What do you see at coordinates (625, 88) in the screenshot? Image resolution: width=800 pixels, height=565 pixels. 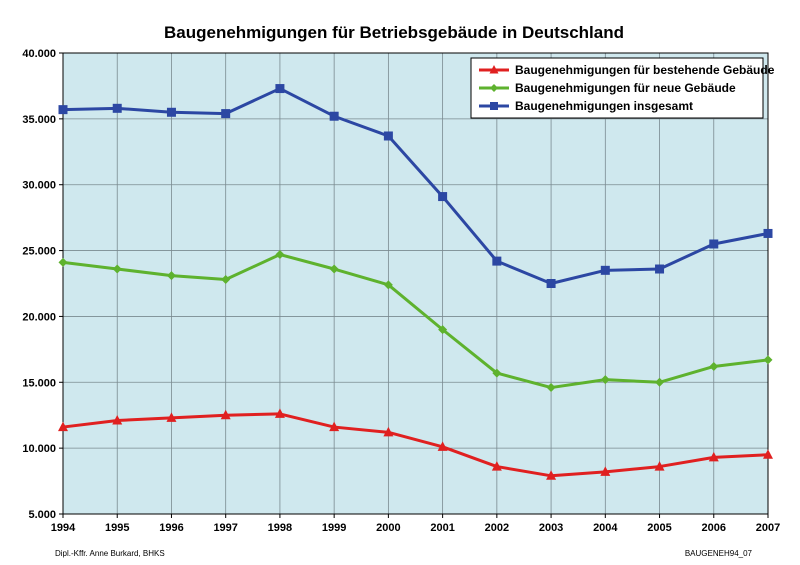 I see `legend-label: Baugenehmigungen für neue Gebäude` at bounding box center [625, 88].